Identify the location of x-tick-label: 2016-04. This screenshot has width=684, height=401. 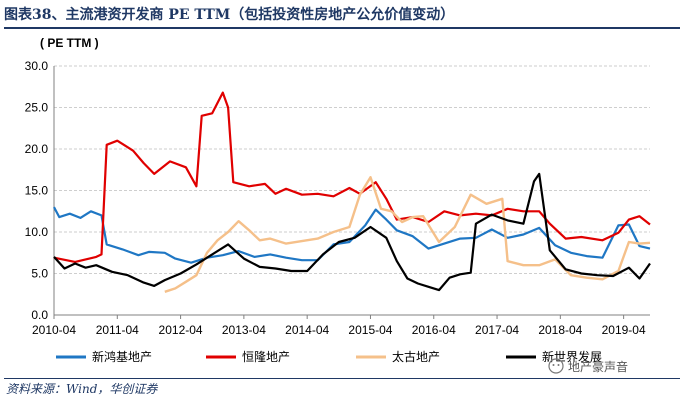
(434, 330).